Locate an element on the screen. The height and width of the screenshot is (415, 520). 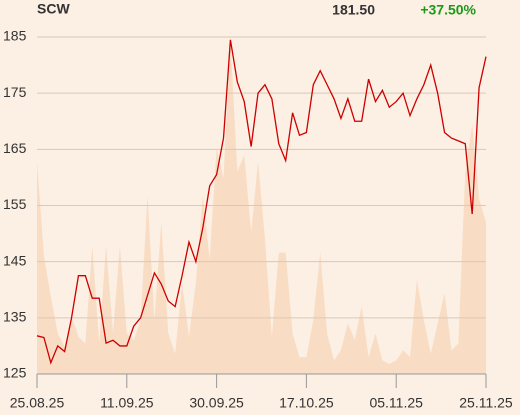
y-tick-label: 155 is located at coordinates (15, 204).